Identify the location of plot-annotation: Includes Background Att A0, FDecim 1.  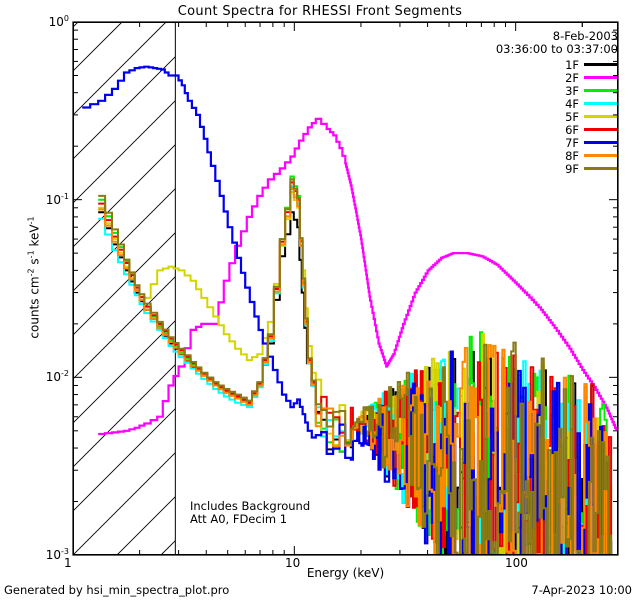
(250, 513).